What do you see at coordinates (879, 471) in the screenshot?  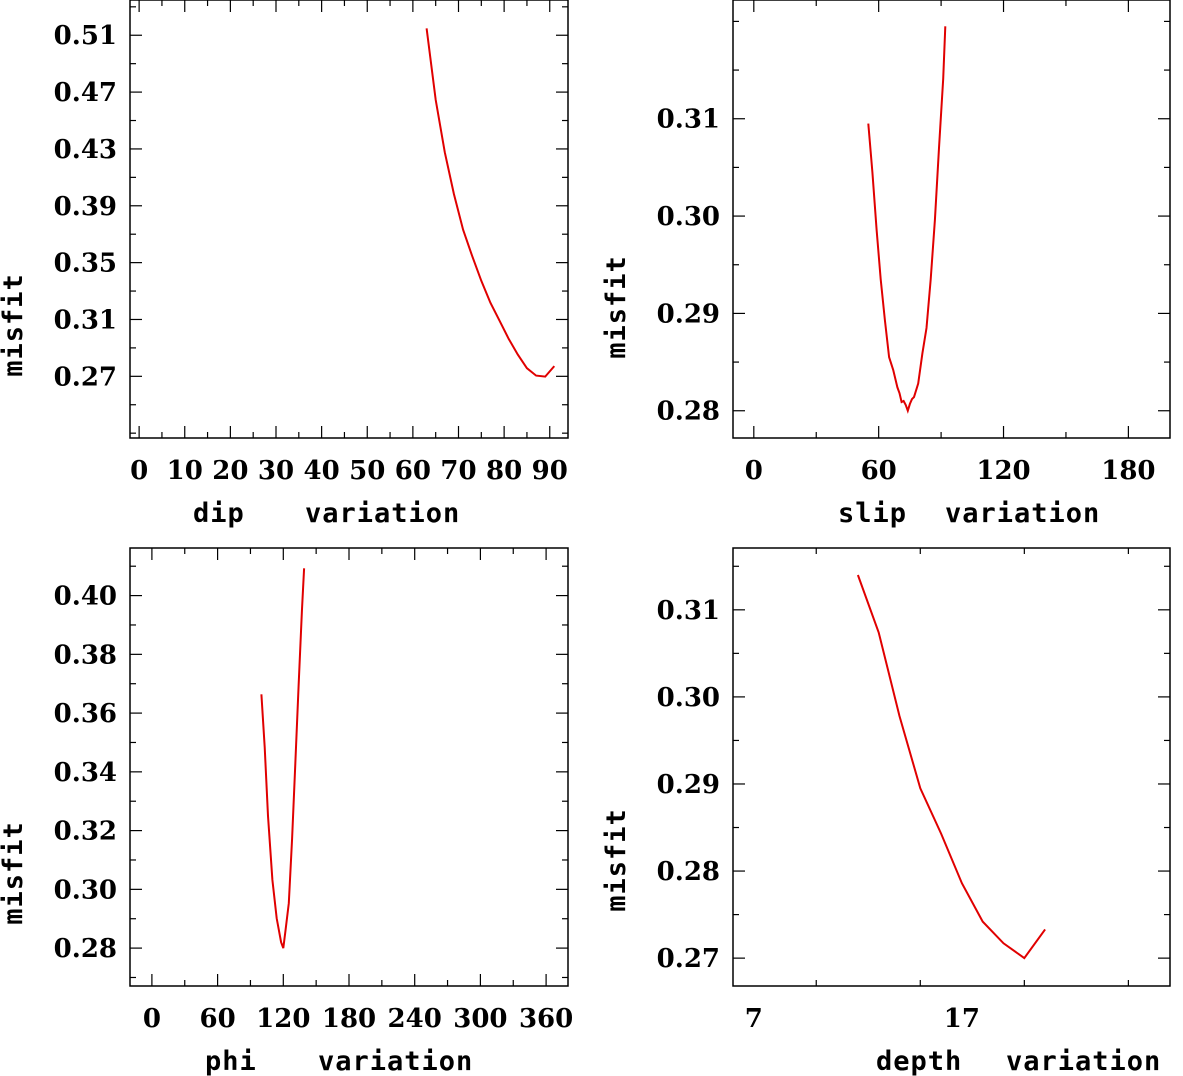 I see `slip-x-tick-label: 60` at bounding box center [879, 471].